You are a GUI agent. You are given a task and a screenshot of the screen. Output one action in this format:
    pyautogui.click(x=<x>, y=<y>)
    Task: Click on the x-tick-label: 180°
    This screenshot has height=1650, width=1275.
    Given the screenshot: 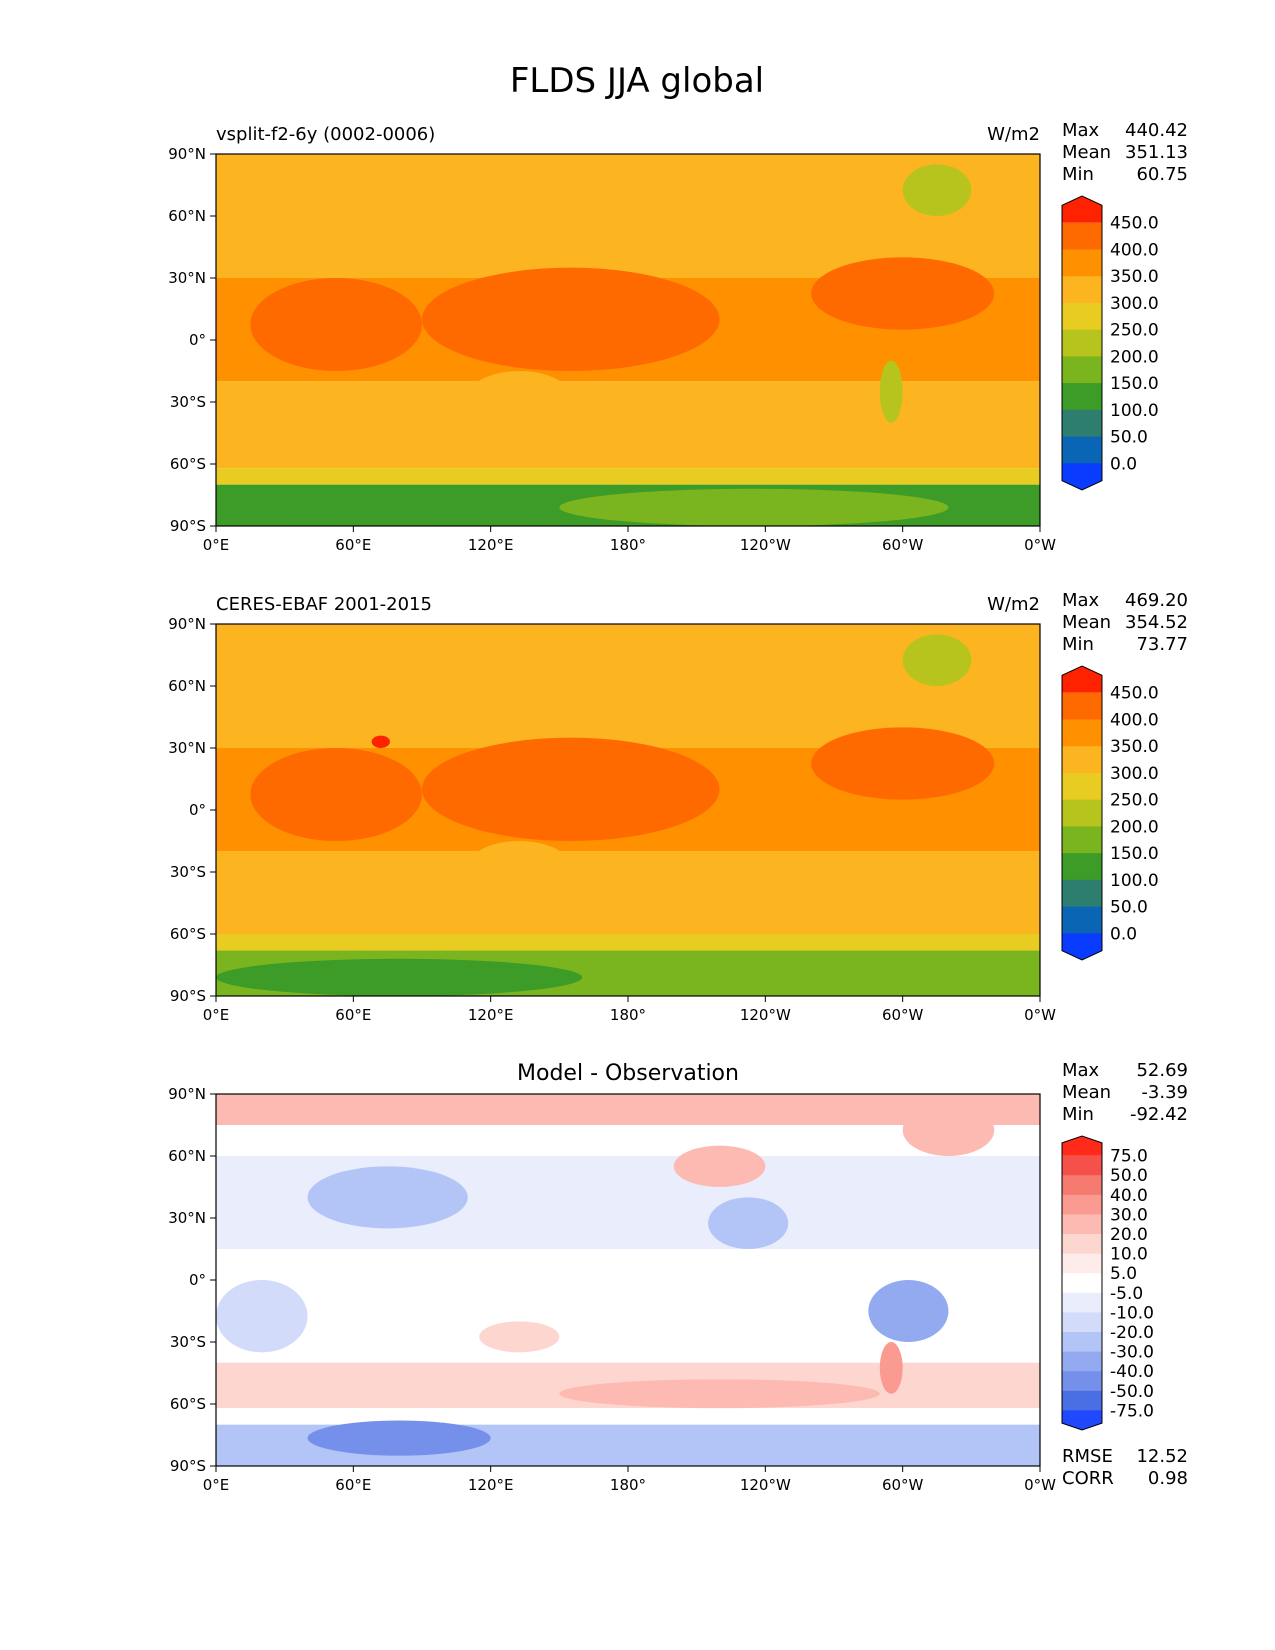 What is the action you would take?
    pyautogui.click(x=628, y=545)
    